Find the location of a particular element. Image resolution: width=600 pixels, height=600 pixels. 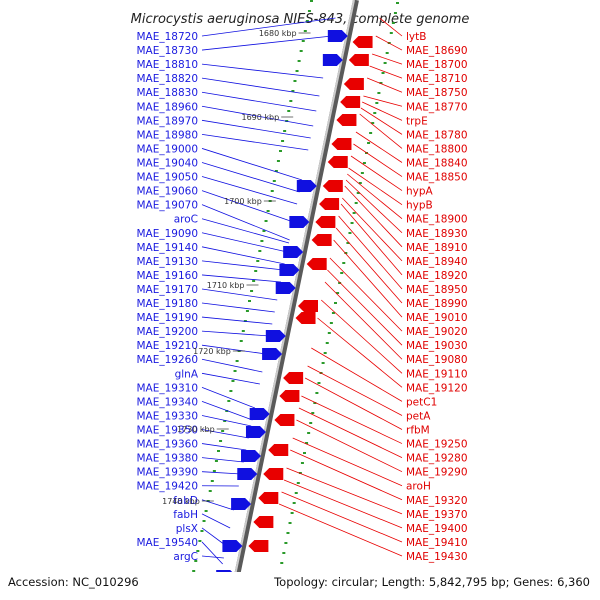

right-gene-label: MAE_18900 is located at coordinates (437, 220).